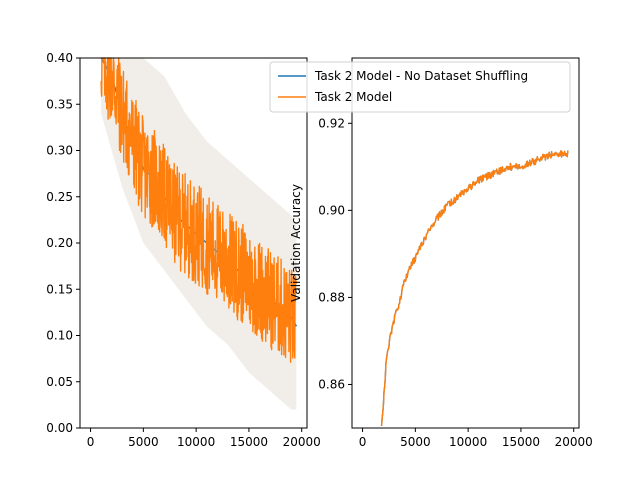  I want to click on y-tick-label: 0.86, so click(331, 384).